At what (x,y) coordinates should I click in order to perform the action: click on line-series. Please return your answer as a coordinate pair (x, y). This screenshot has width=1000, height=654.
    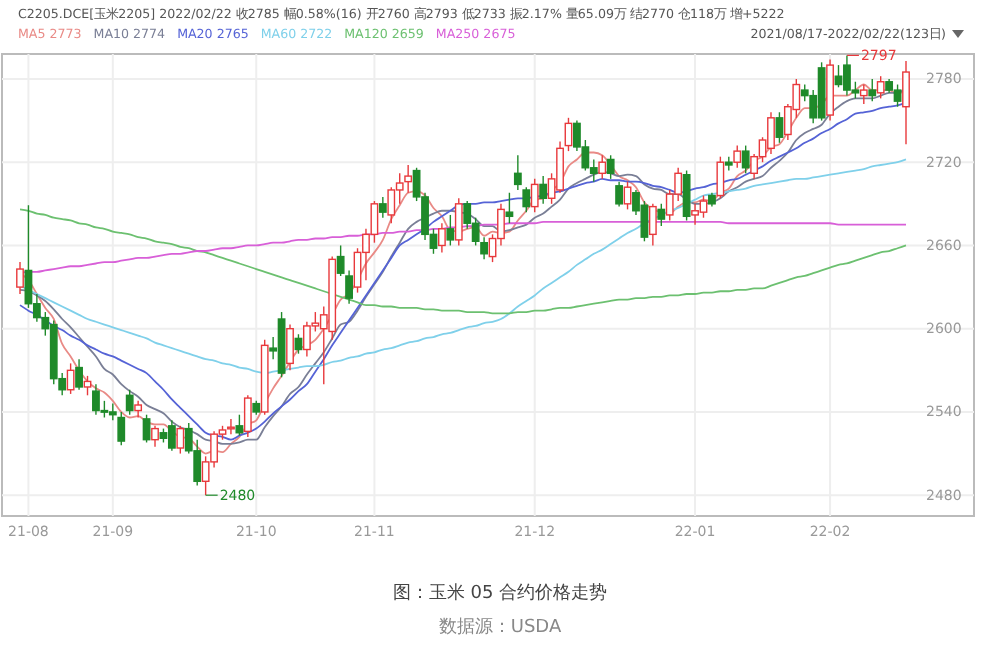
    Looking at the image, I should click on (463, 261).